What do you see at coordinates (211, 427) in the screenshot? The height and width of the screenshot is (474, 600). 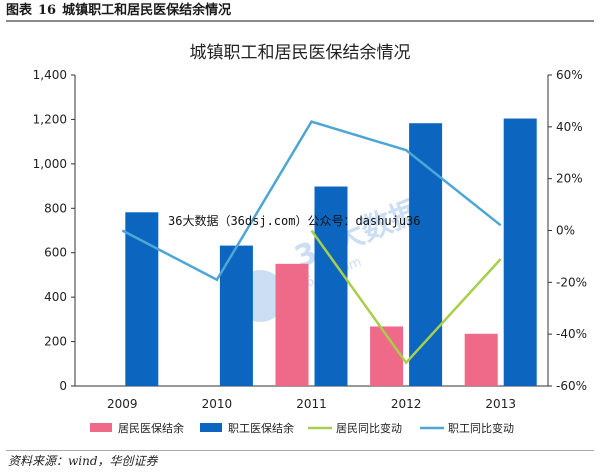 I see `legend-employee-balance-swatch` at bounding box center [211, 427].